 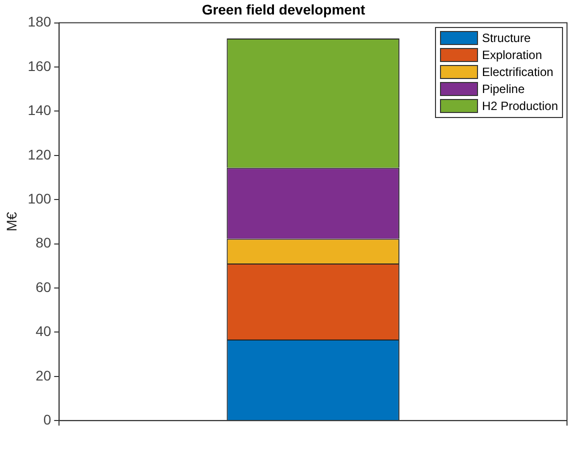 I want to click on y-tick-label: 120, so click(x=40, y=154).